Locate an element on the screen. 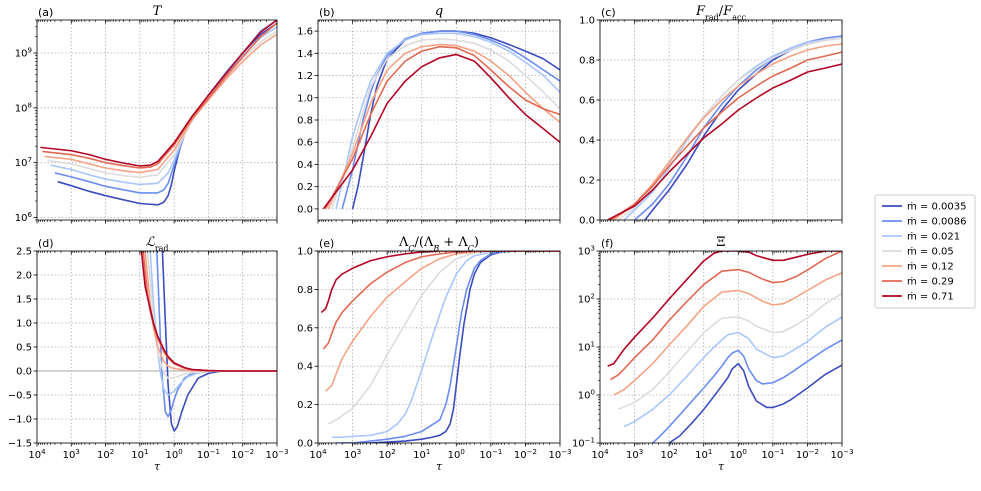  legend-label: ṁ = 0.71 is located at coordinates (930, 297).